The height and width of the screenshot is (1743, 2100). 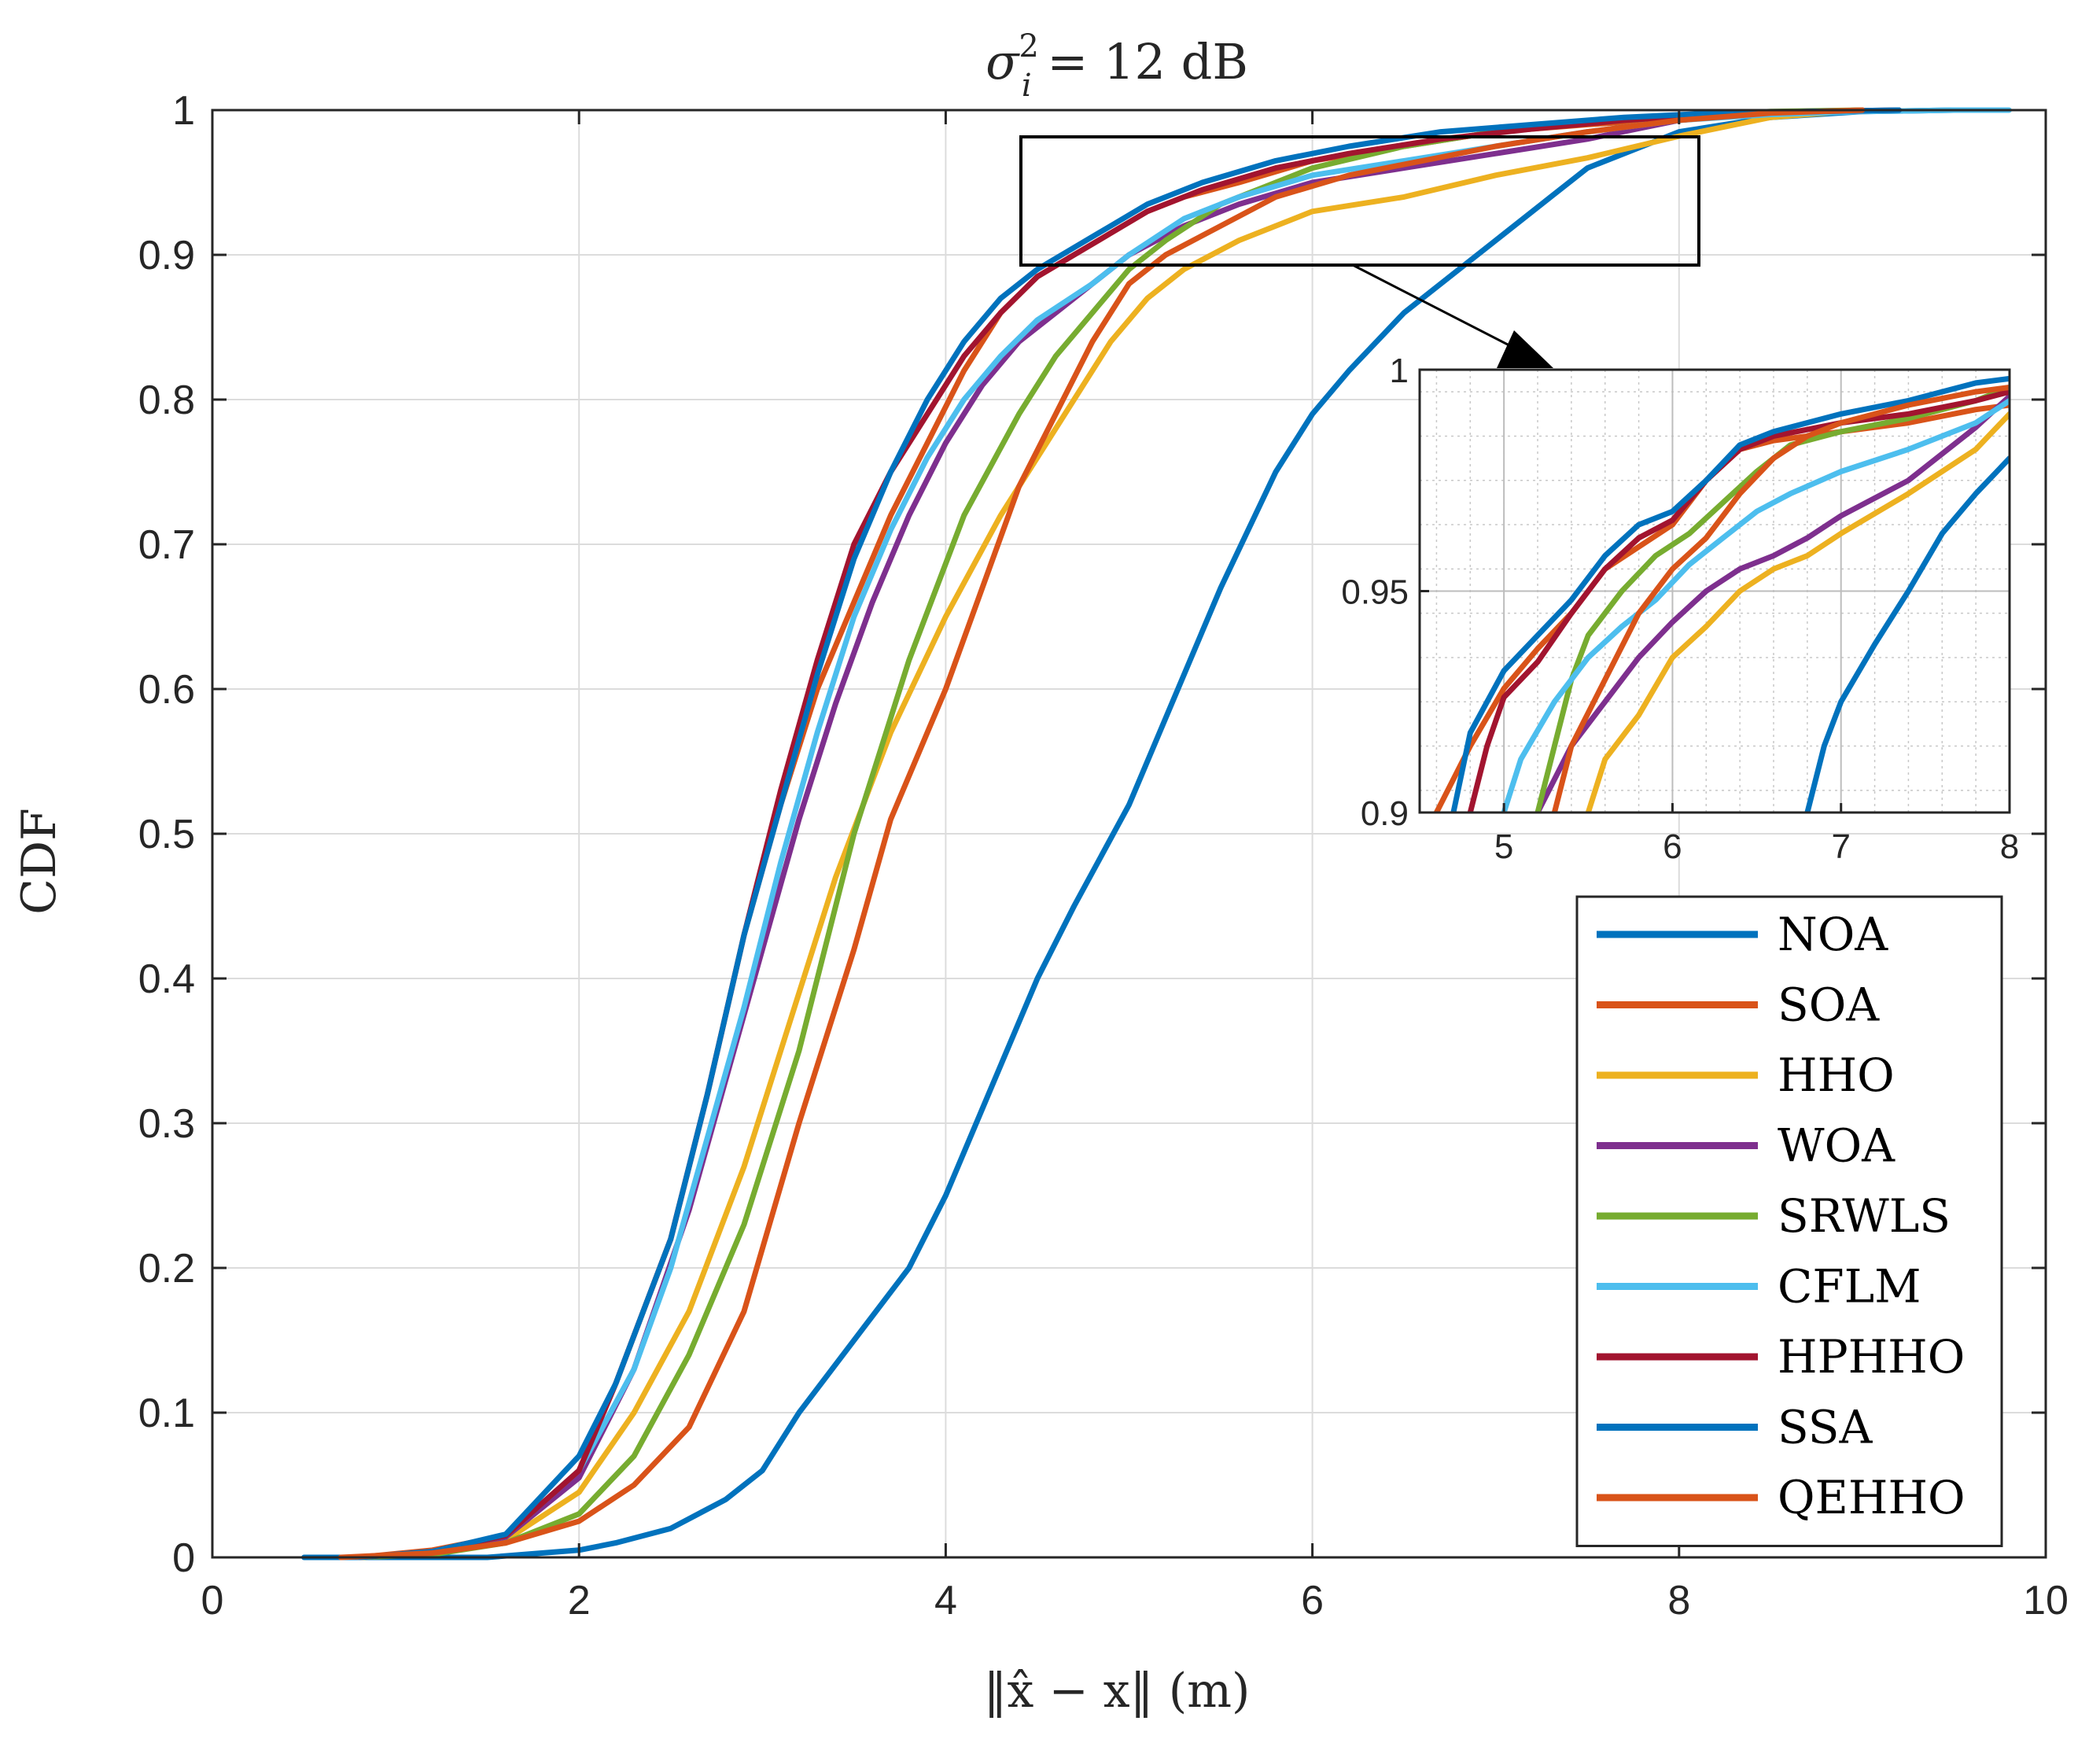 What do you see at coordinates (1836, 1075) in the screenshot?
I see `legend-label-hho: HHO` at bounding box center [1836, 1075].